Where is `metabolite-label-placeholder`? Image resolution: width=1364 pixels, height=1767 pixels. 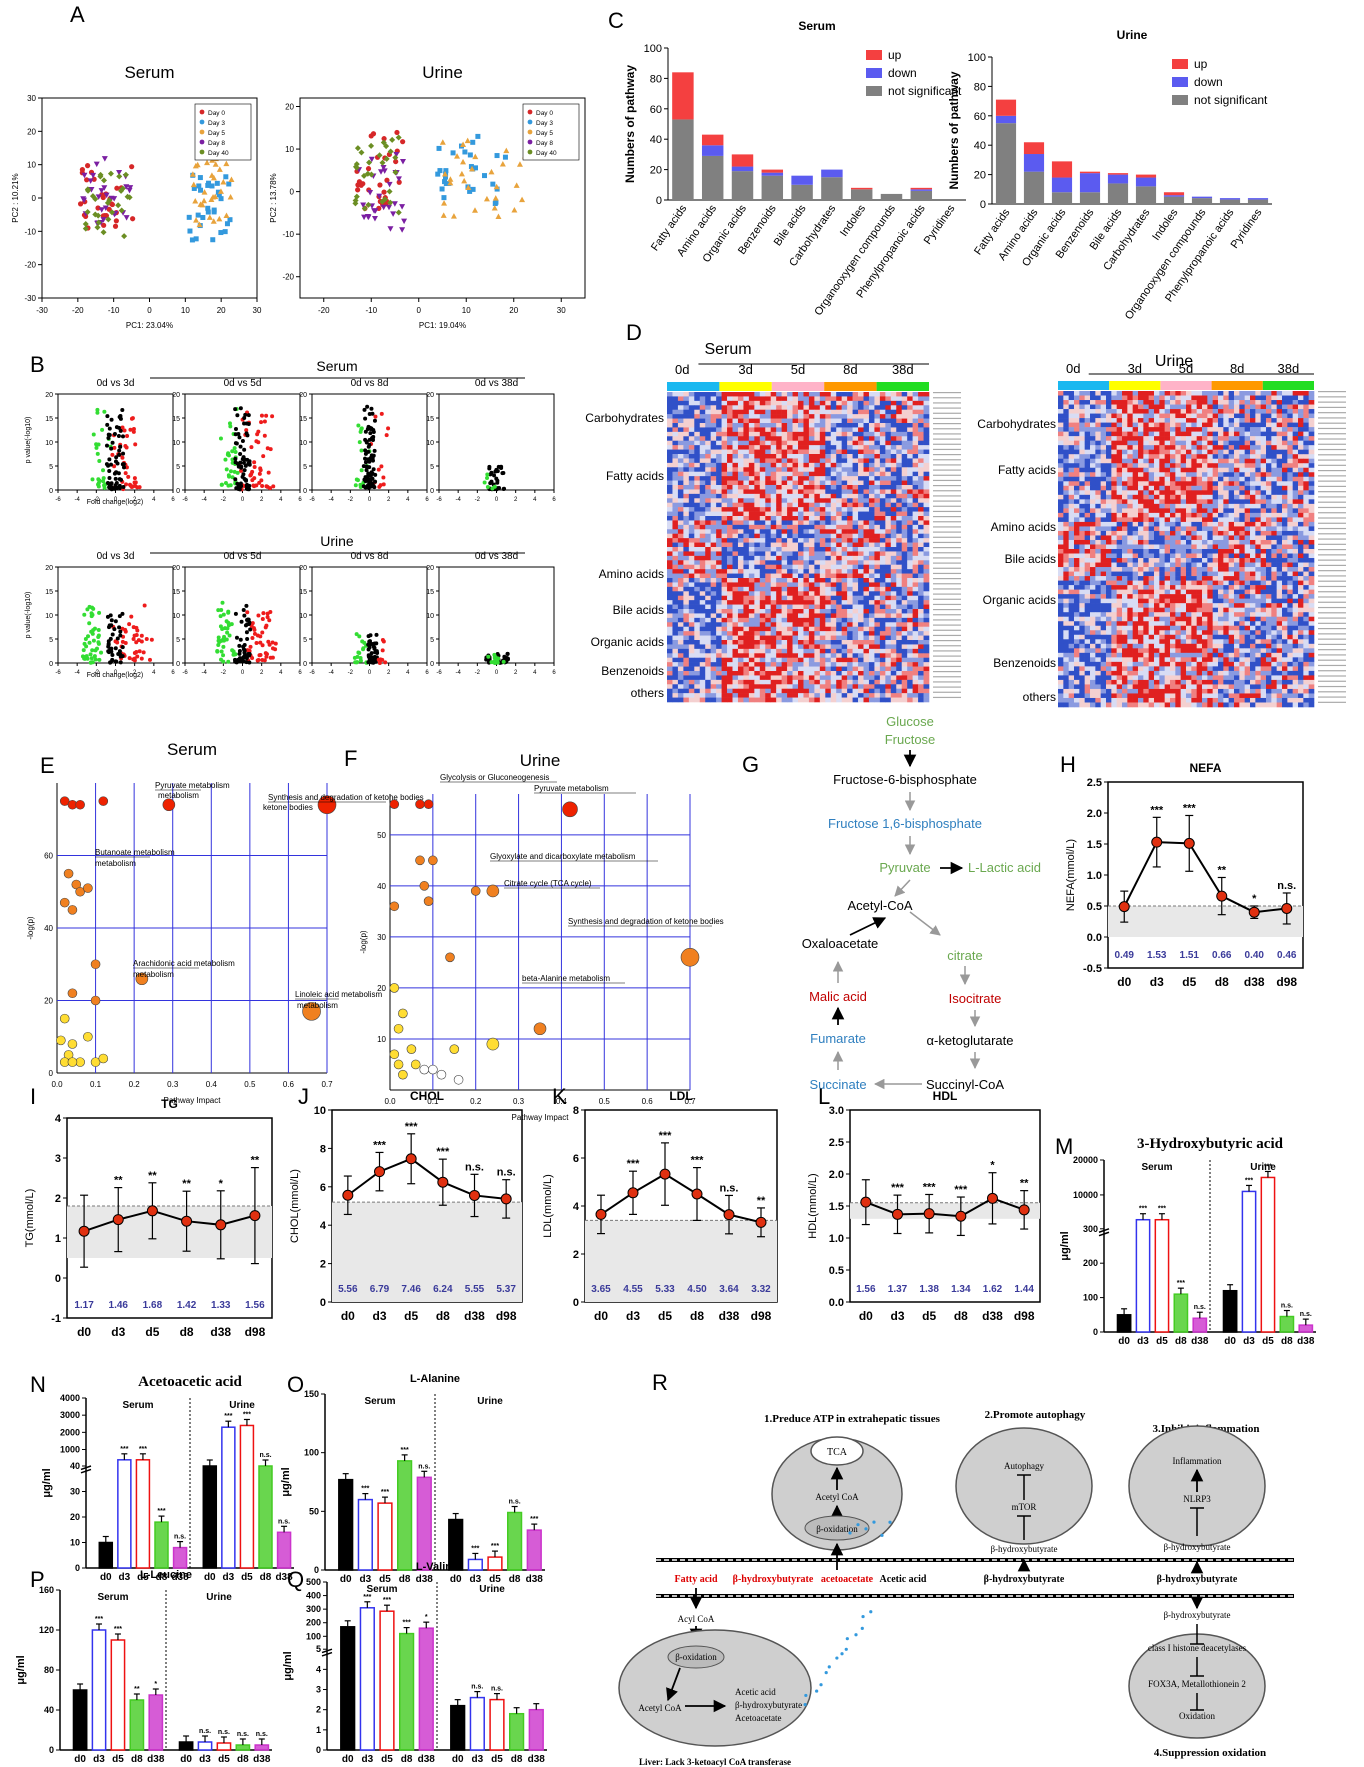
metabolite-label-placeholder is located at coordinates (947, 413).